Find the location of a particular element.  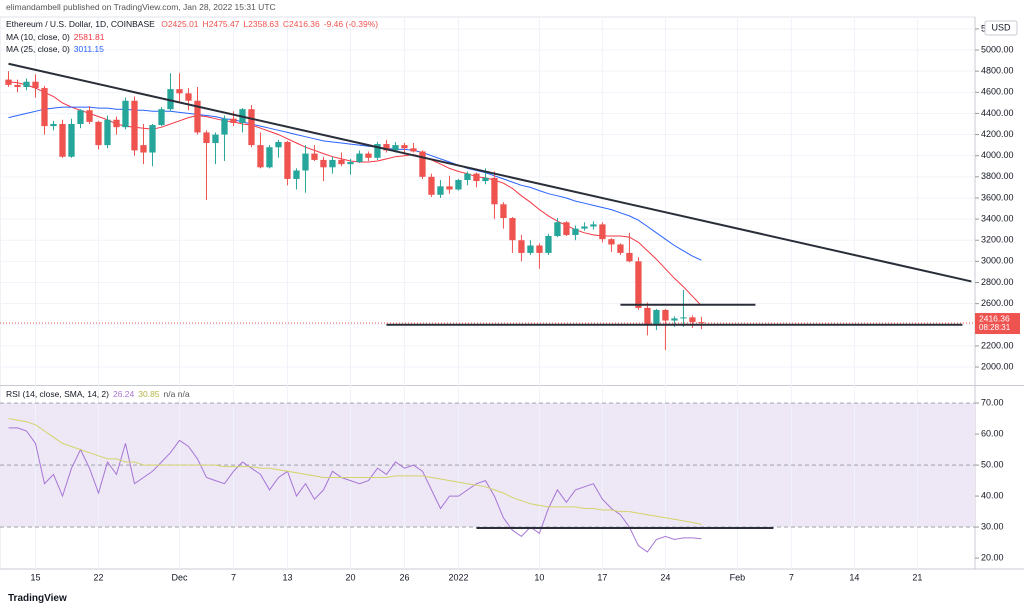

x-tick-label: 26 is located at coordinates (404, 577).